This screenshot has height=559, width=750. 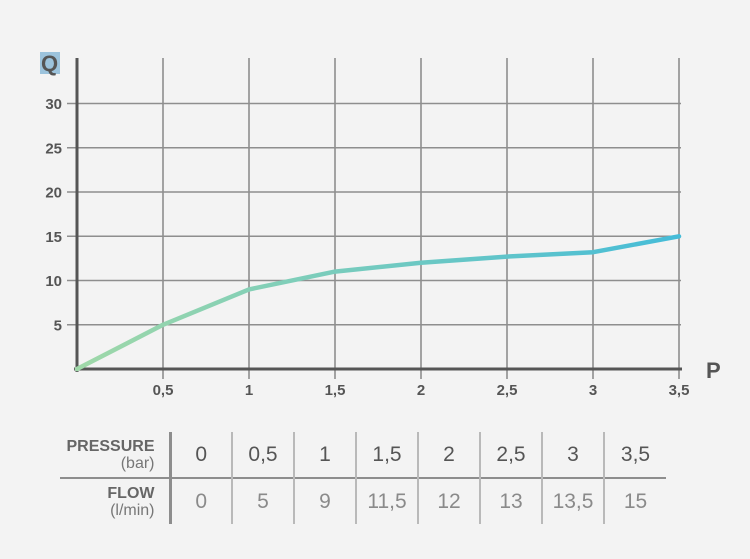 I want to click on y-tick-label: 25, so click(x=53, y=148).